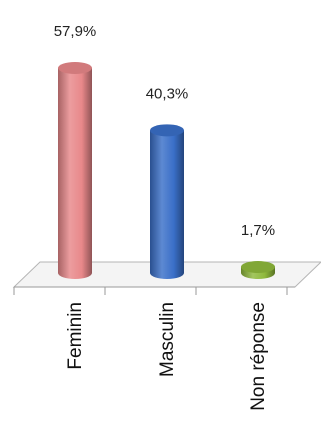 Image resolution: width=321 pixels, height=445 pixels. I want to click on category-label-3: Non réponse, so click(258, 356).